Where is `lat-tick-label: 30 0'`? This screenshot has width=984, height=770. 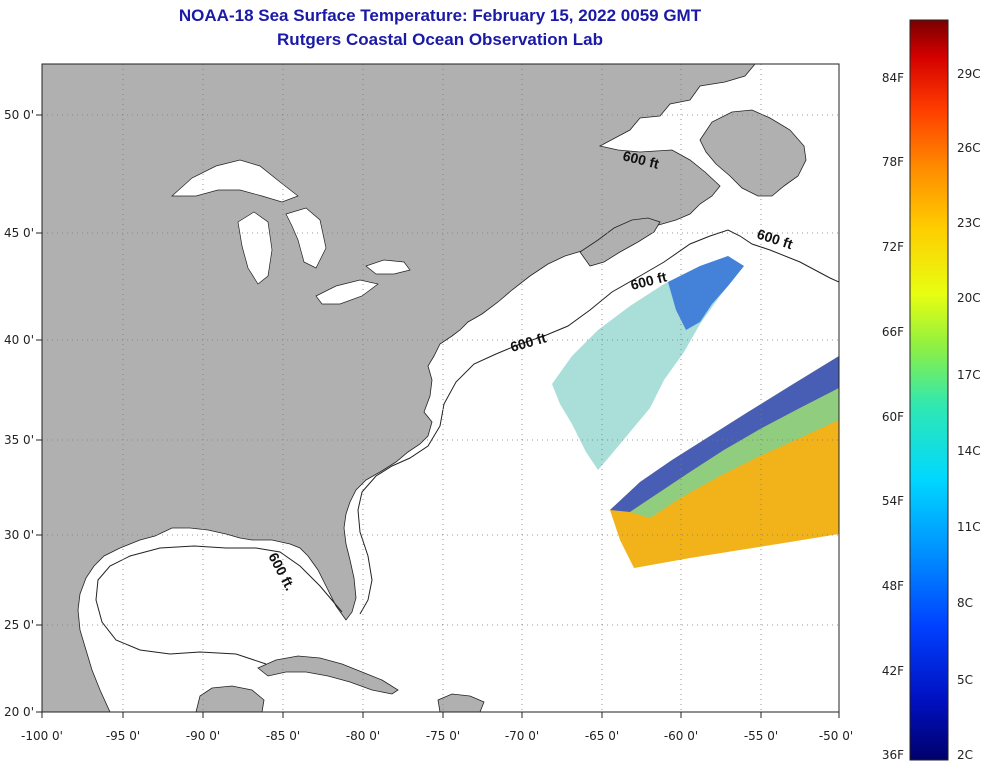 lat-tick-label: 30 0' is located at coordinates (19, 535).